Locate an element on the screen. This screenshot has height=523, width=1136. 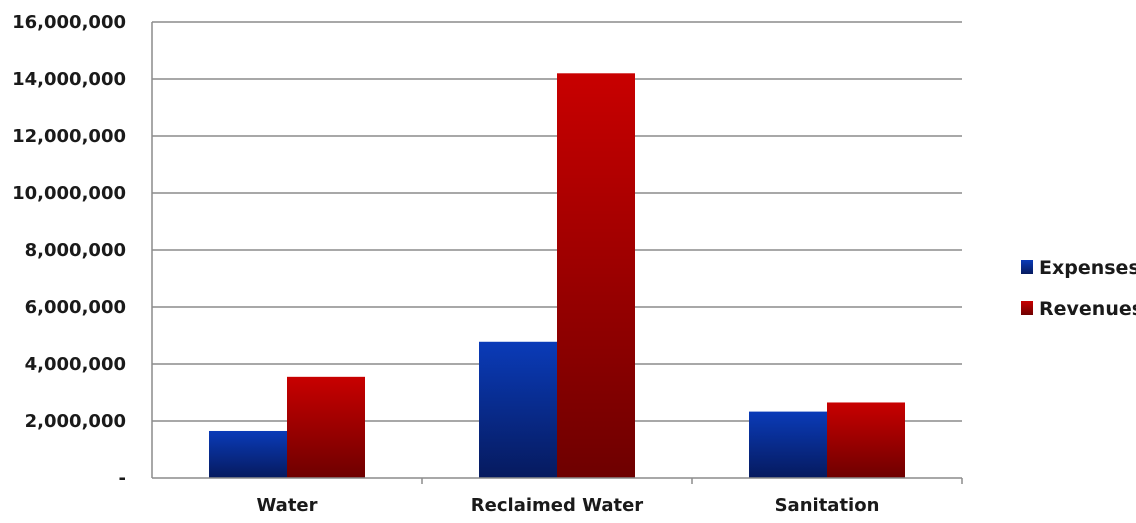
legend-swatch-revenues is located at coordinates (1027, 308).